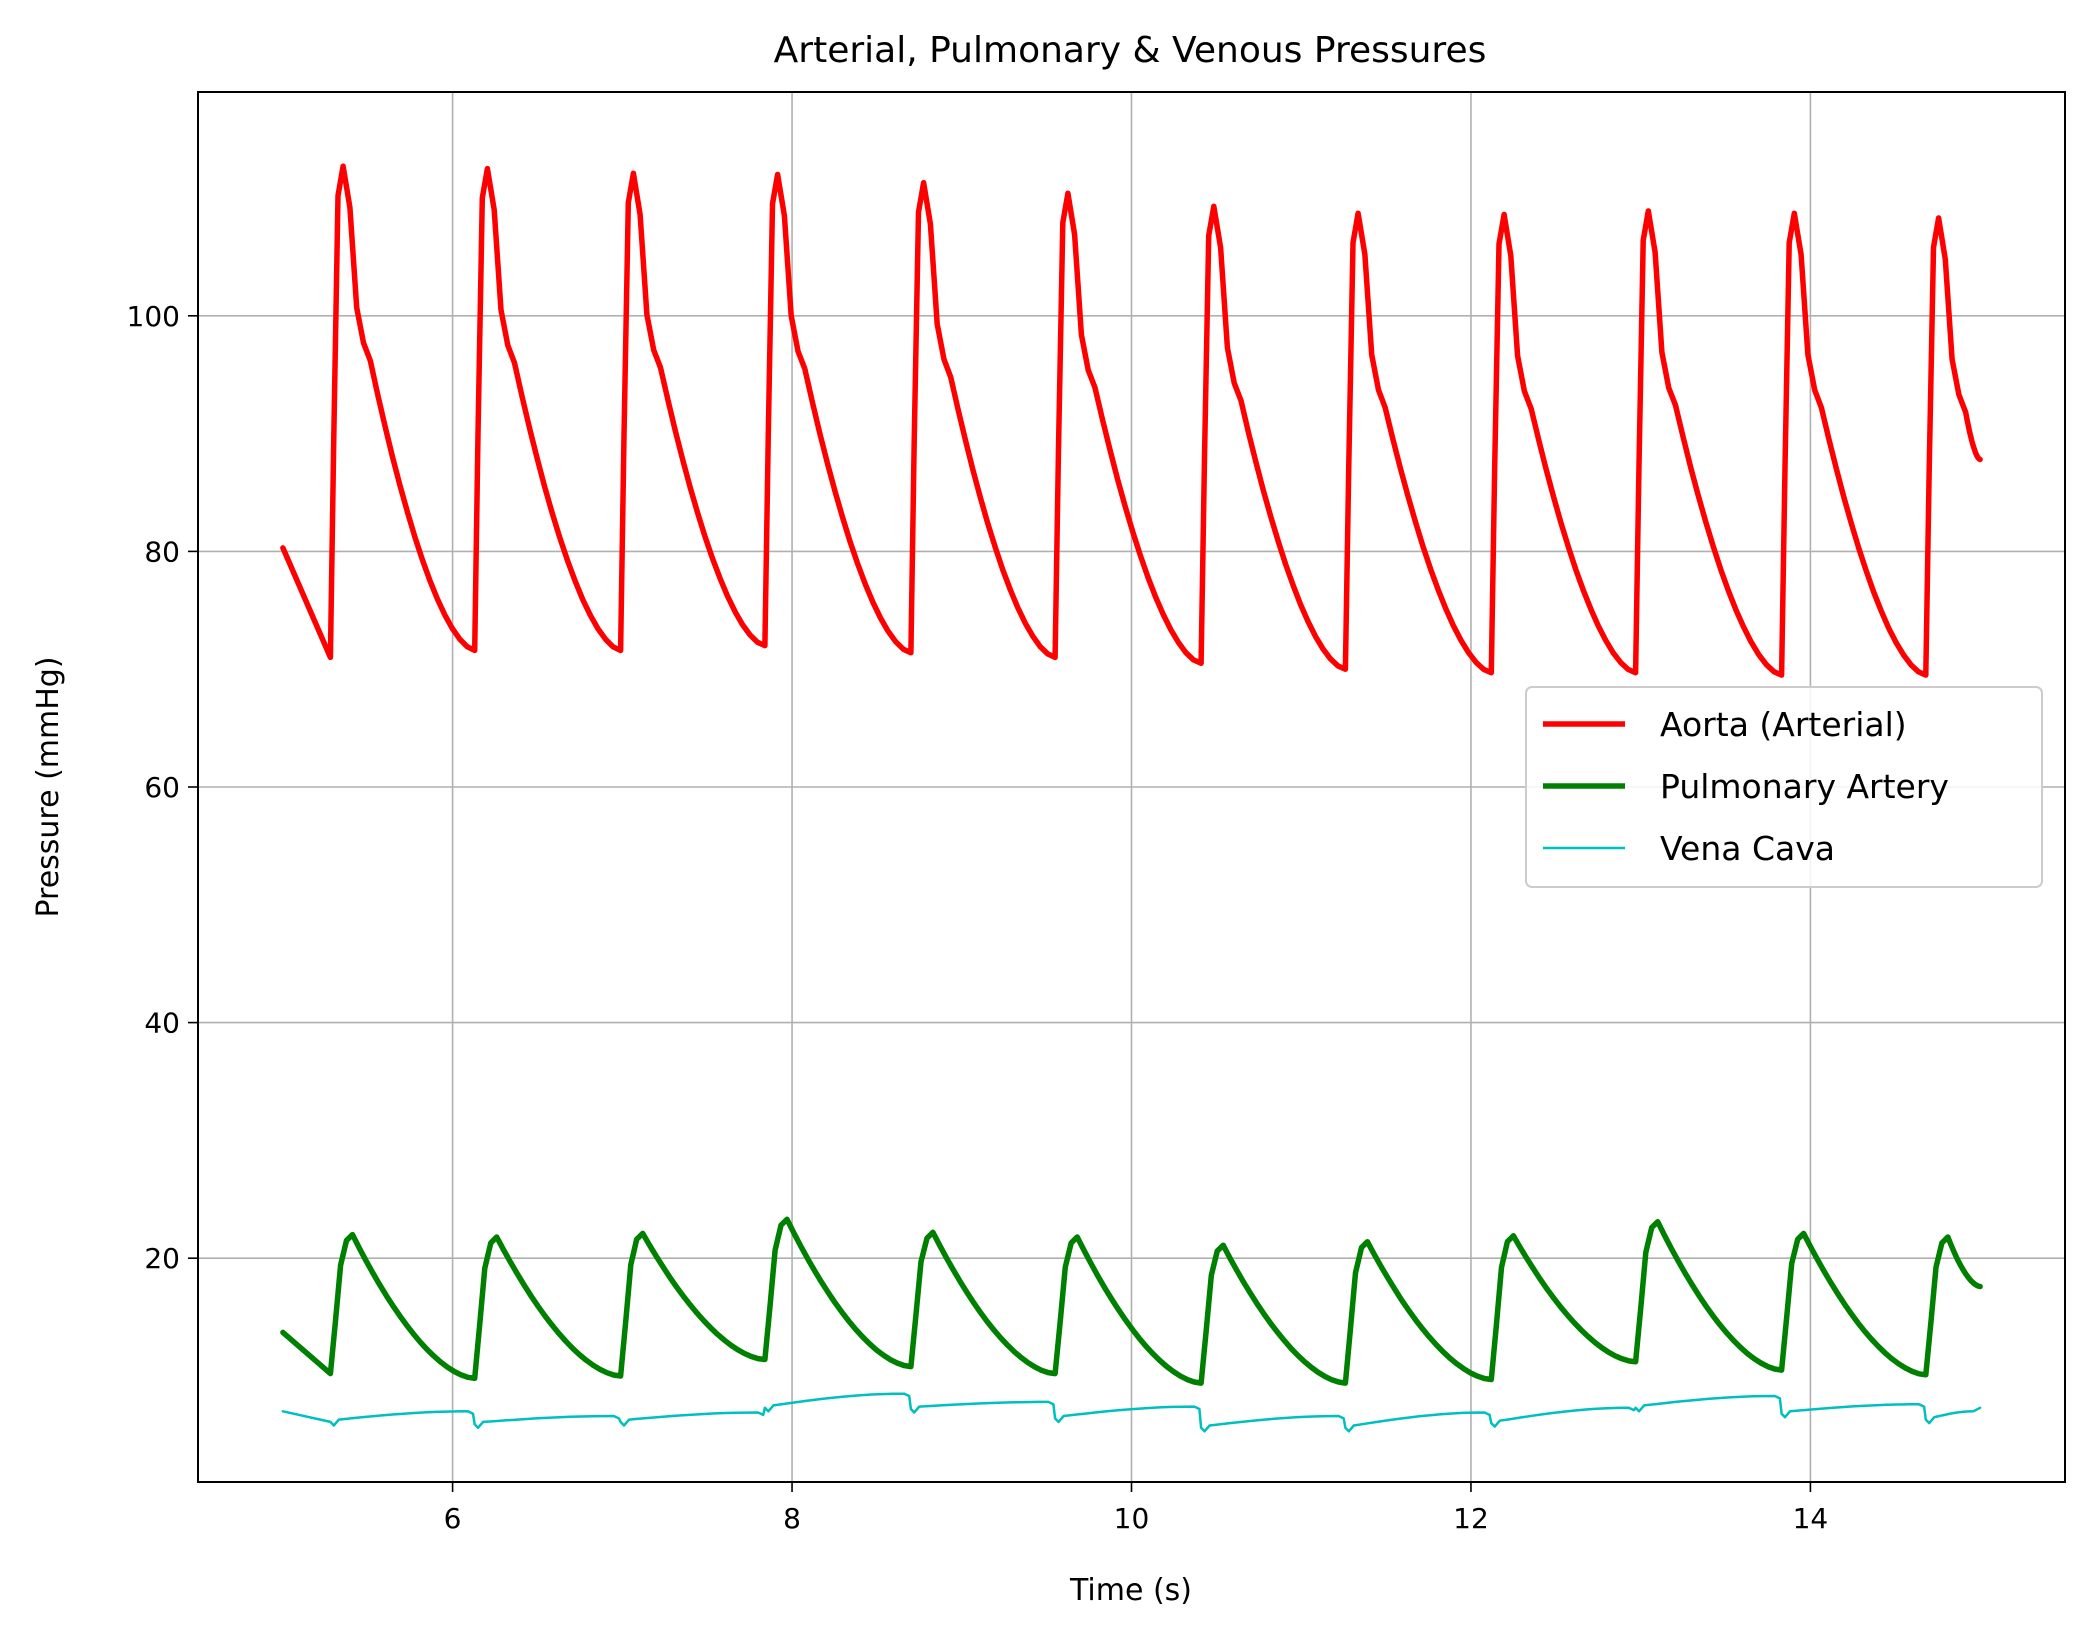 The image size is (2087, 1638). What do you see at coordinates (792, 1518) in the screenshot?
I see `x-tick-label: 8` at bounding box center [792, 1518].